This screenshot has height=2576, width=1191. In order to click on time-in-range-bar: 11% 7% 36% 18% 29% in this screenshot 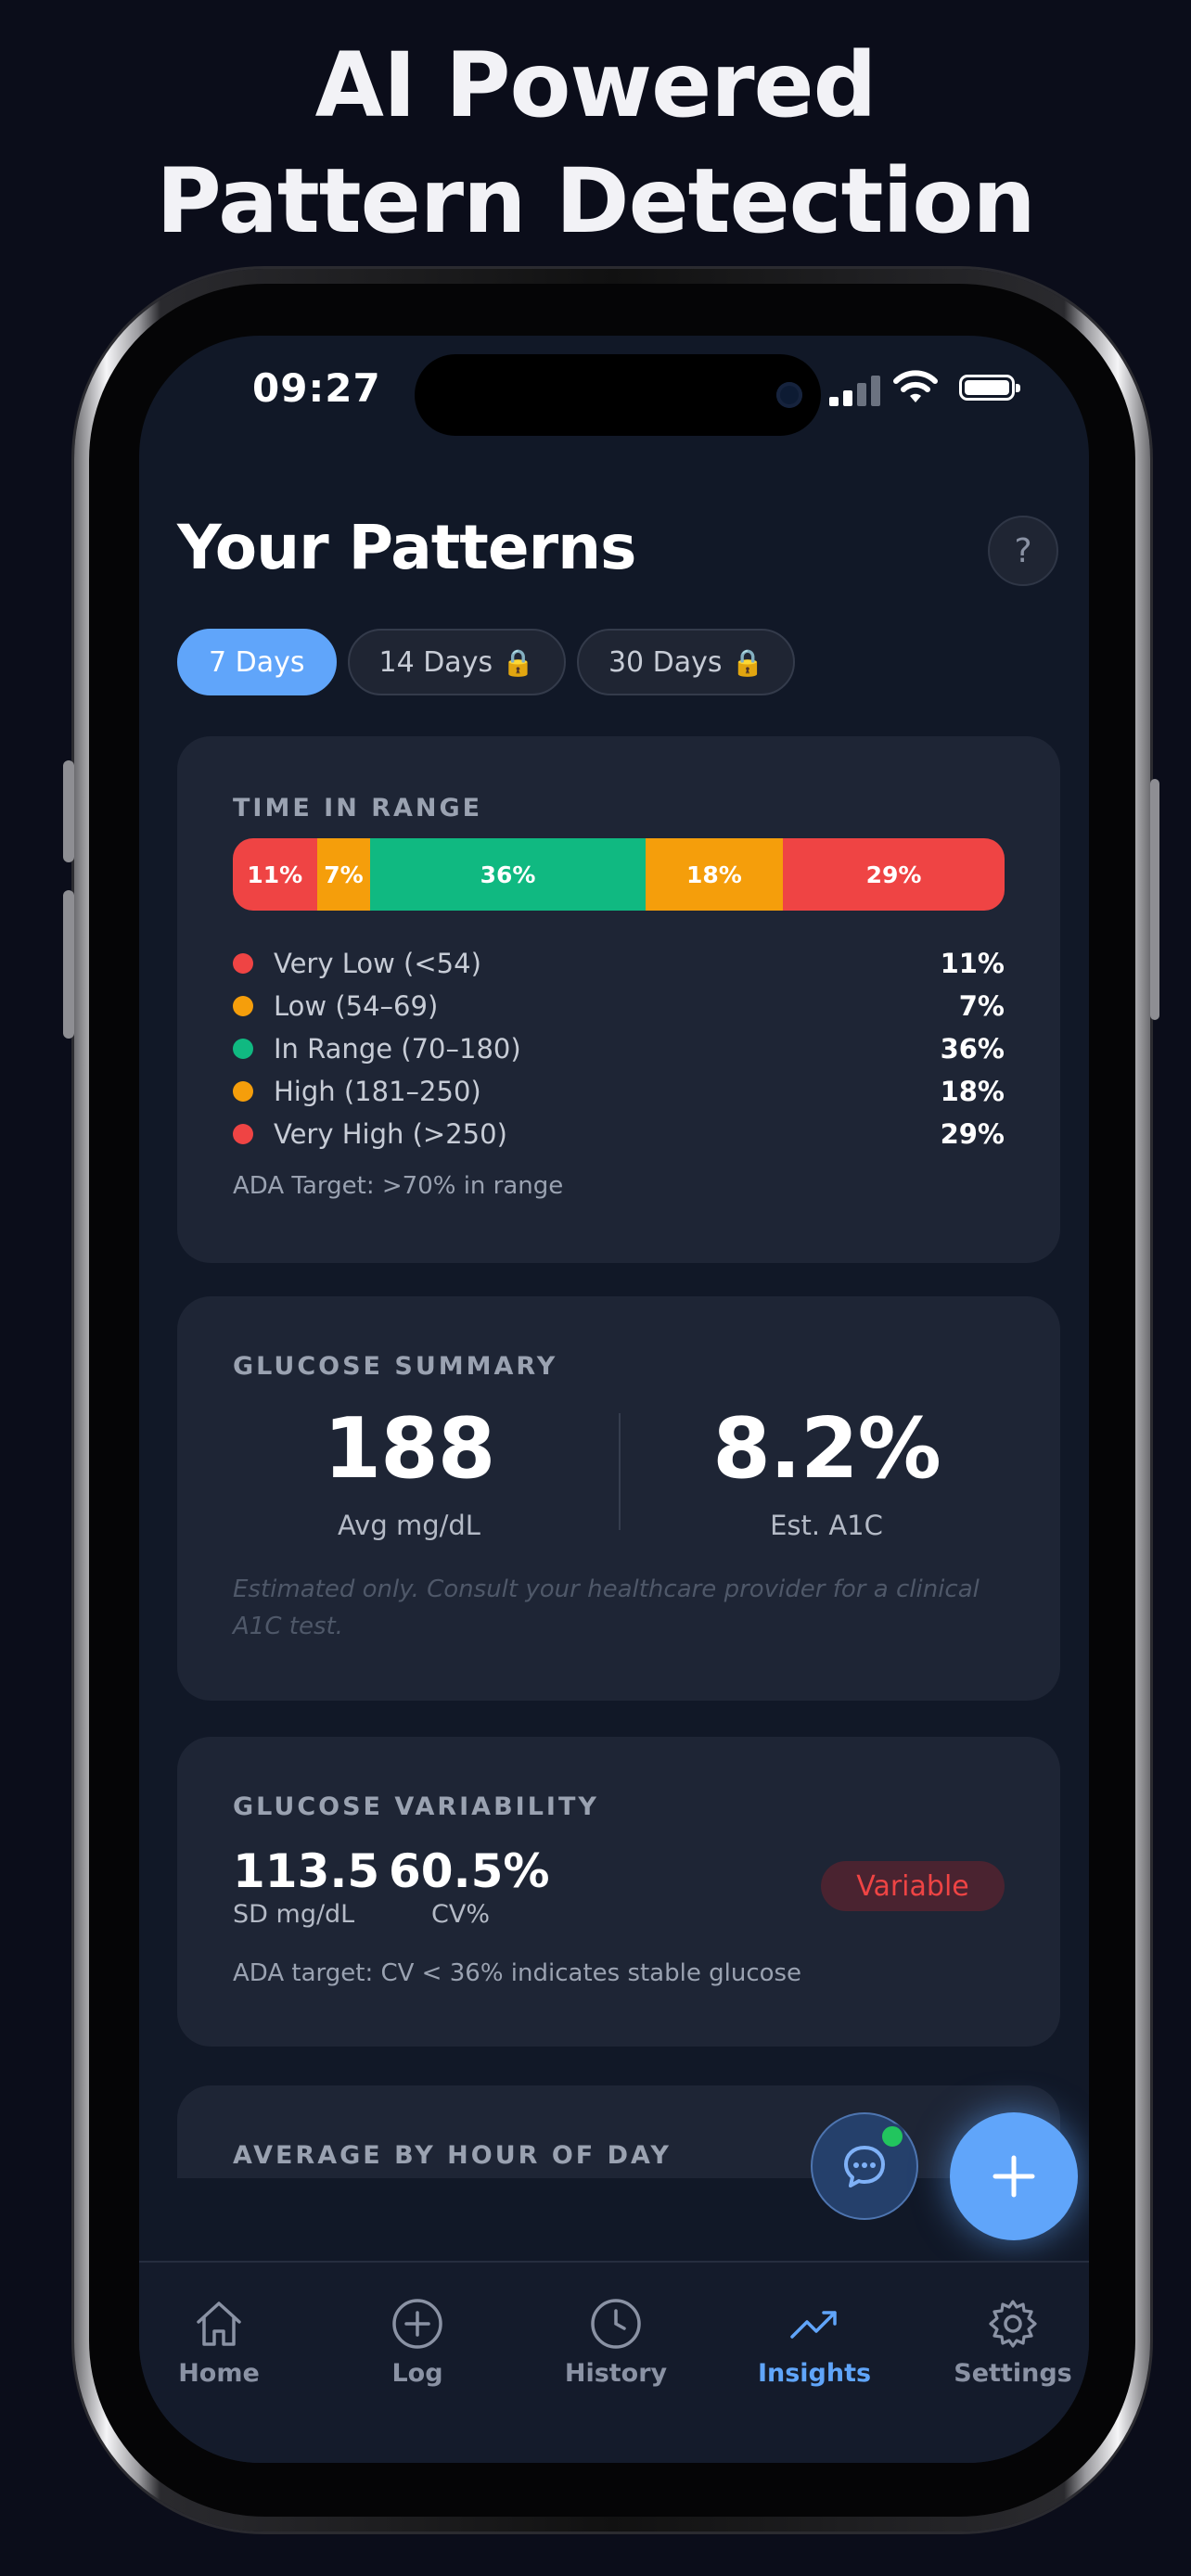, I will do `click(619, 874)`.